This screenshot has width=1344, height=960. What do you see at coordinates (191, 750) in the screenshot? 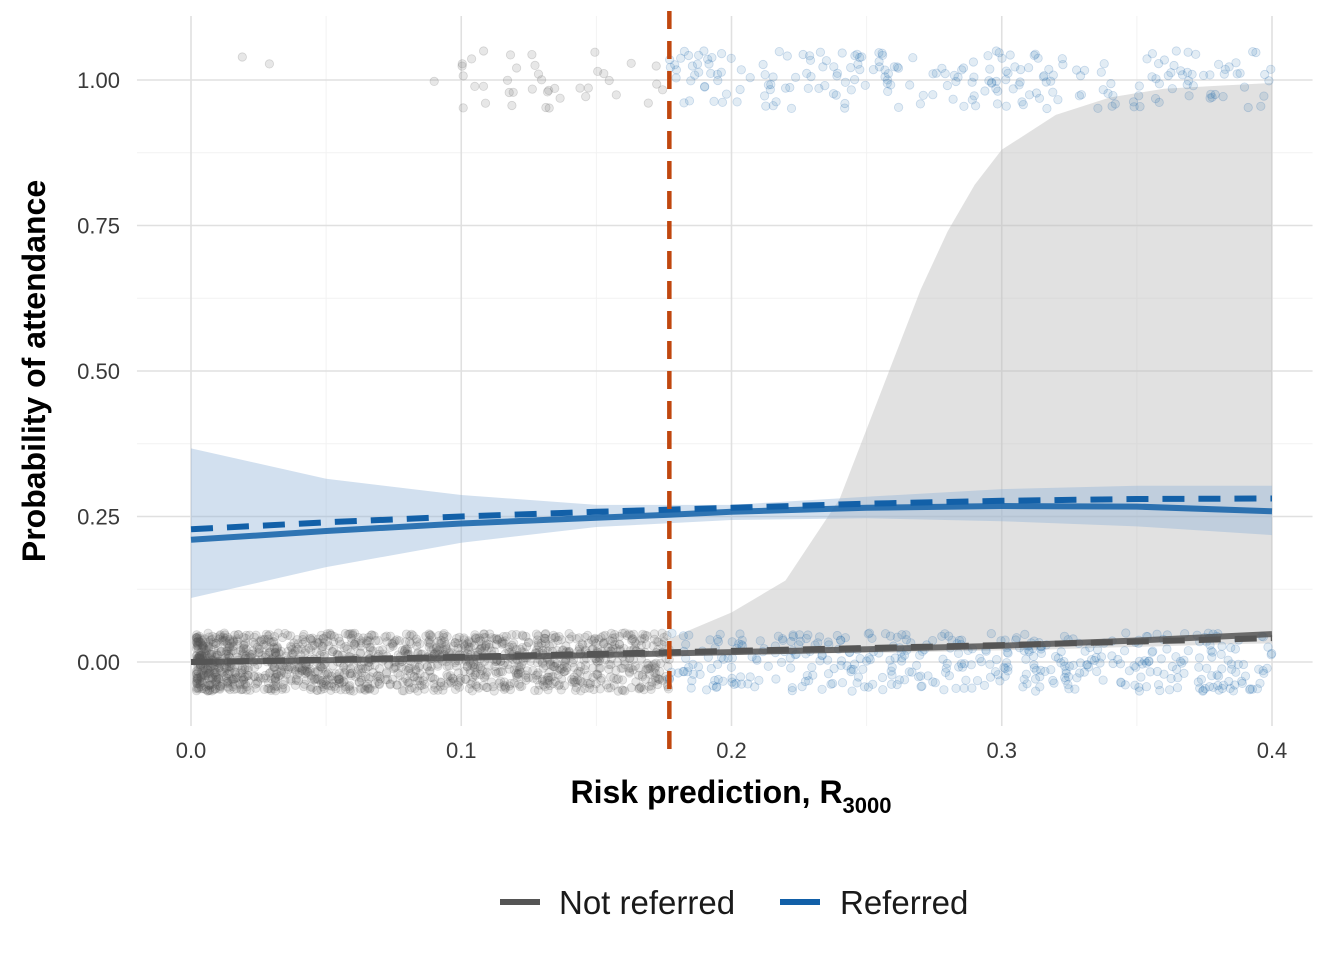
I see `x-tick-label: 0.0` at bounding box center [191, 750].